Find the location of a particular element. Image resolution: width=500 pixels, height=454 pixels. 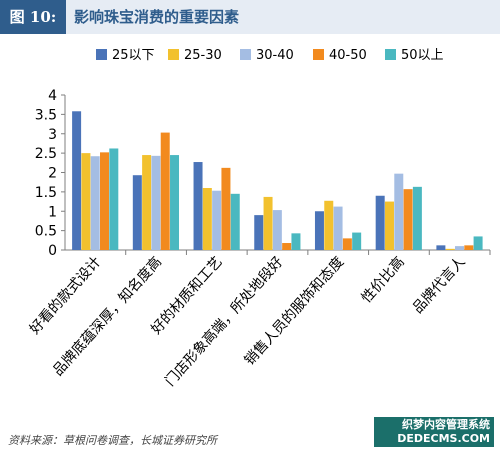

y-tick-label: 3 is located at coordinates (52, 135).